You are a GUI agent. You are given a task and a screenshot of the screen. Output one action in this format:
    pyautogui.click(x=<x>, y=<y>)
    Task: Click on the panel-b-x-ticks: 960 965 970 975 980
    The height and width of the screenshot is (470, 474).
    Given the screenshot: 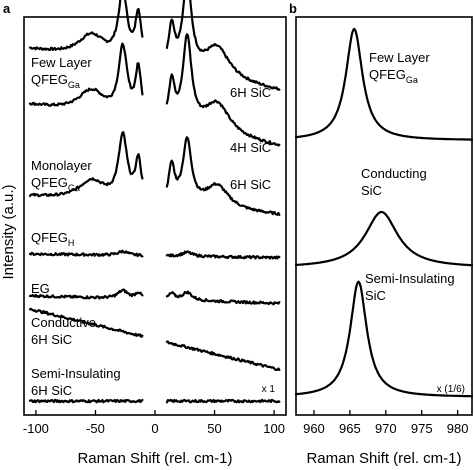 What is the action you would take?
    pyautogui.click(x=385, y=423)
    